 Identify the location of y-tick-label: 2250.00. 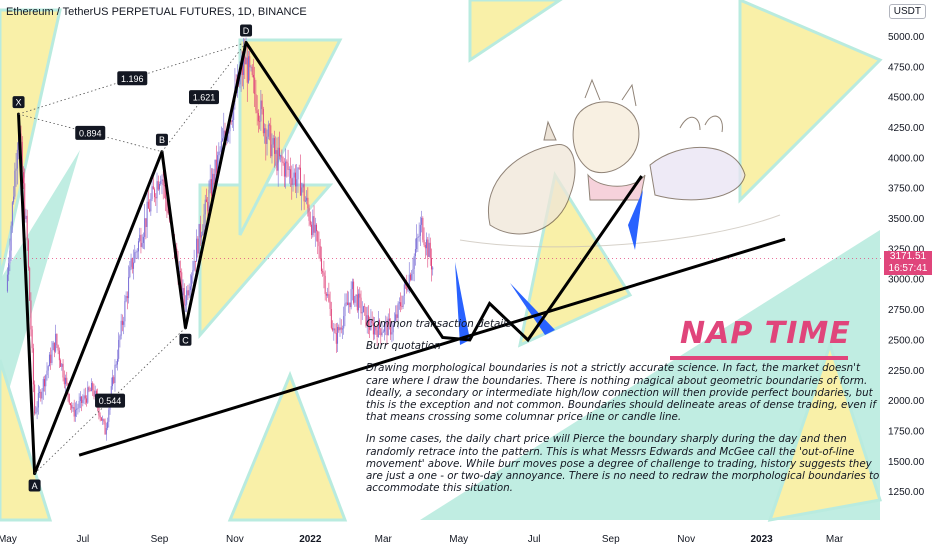
(906, 371).